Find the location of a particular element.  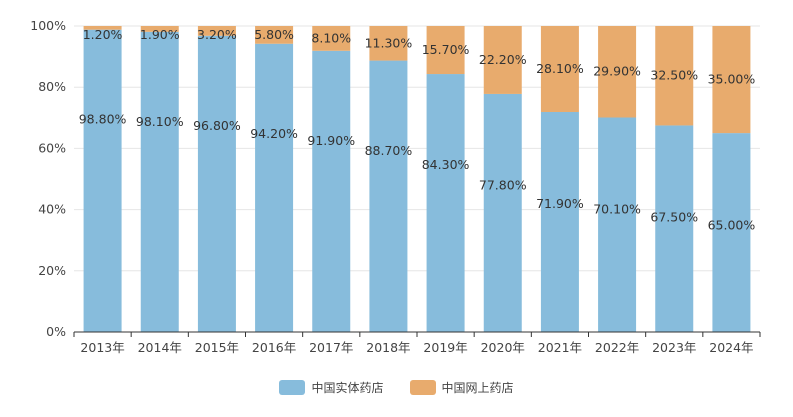

legend: 中国实体药店 中国网上药店 is located at coordinates (396, 387).